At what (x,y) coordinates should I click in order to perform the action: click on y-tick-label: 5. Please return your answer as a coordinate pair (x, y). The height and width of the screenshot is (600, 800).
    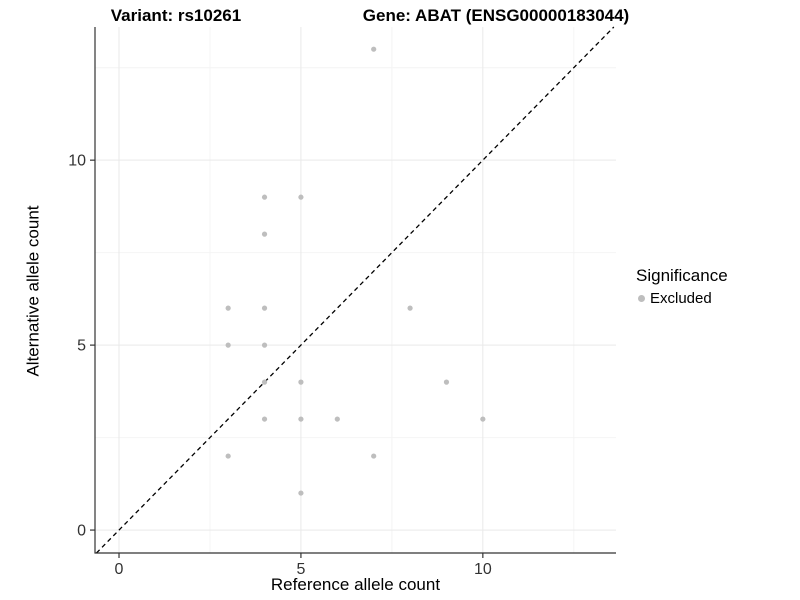
    Looking at the image, I should click on (81, 346).